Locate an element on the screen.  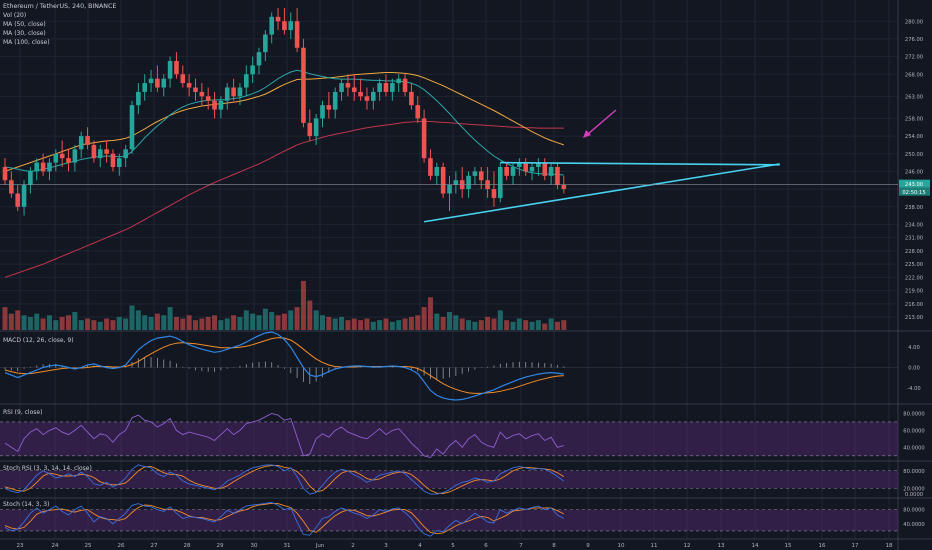
macd-tick-label: 4.00 is located at coordinates (914, 348).